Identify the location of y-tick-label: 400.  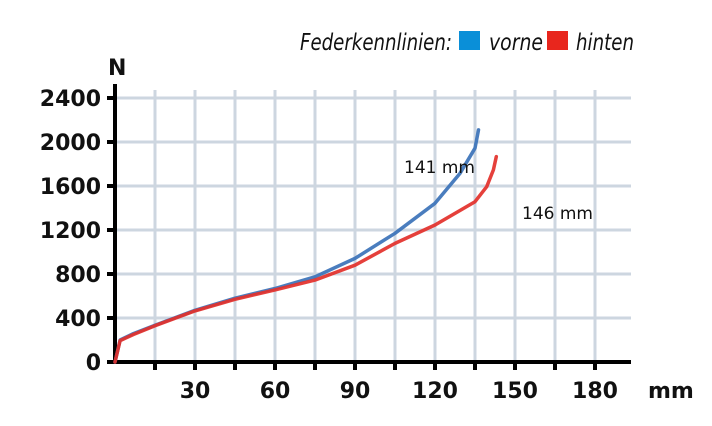
(78, 319).